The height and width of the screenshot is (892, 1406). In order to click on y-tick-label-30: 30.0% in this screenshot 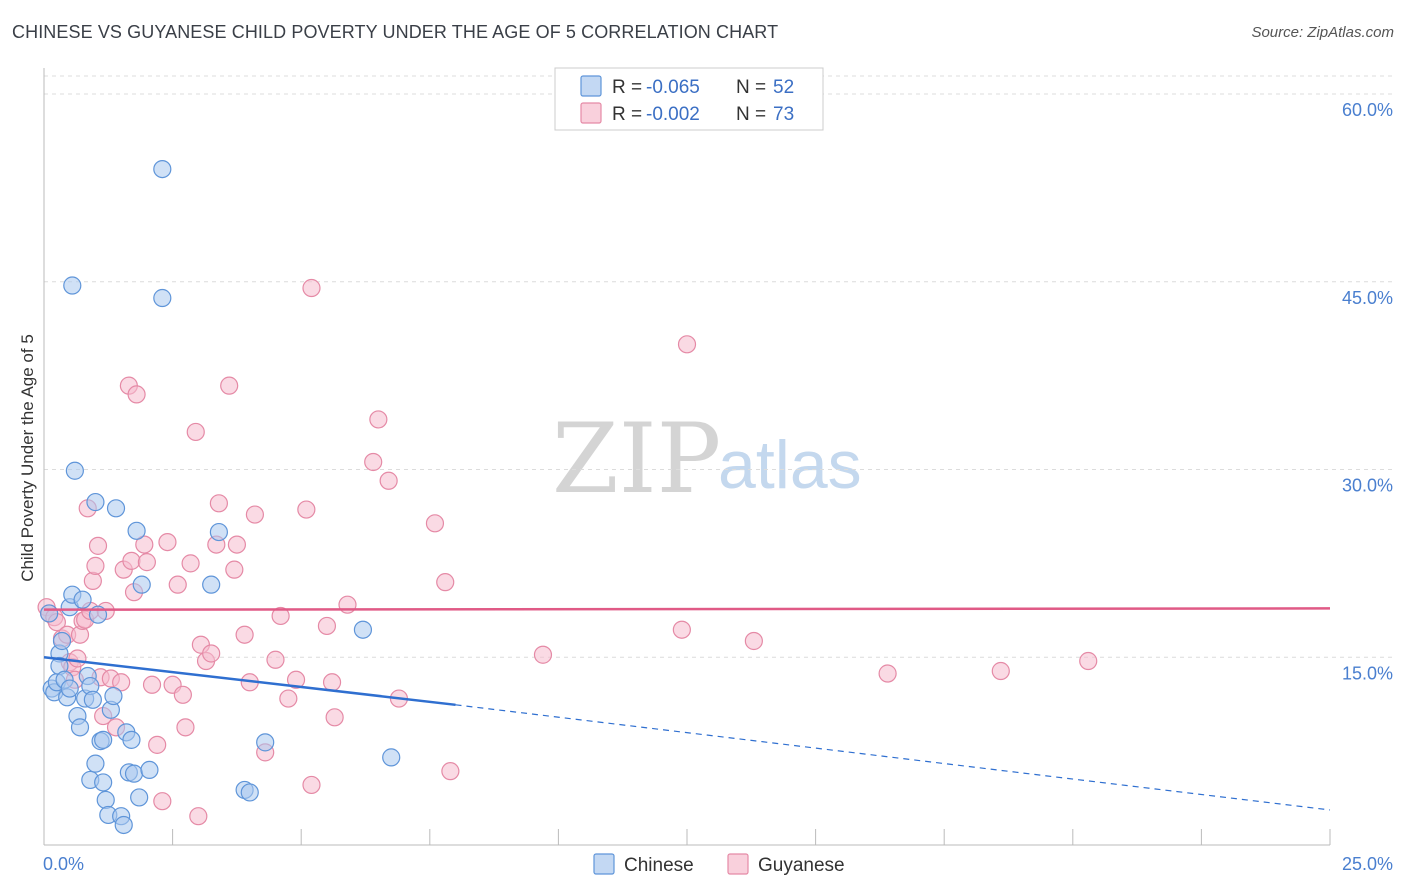, I will do `click(1367, 486)`.